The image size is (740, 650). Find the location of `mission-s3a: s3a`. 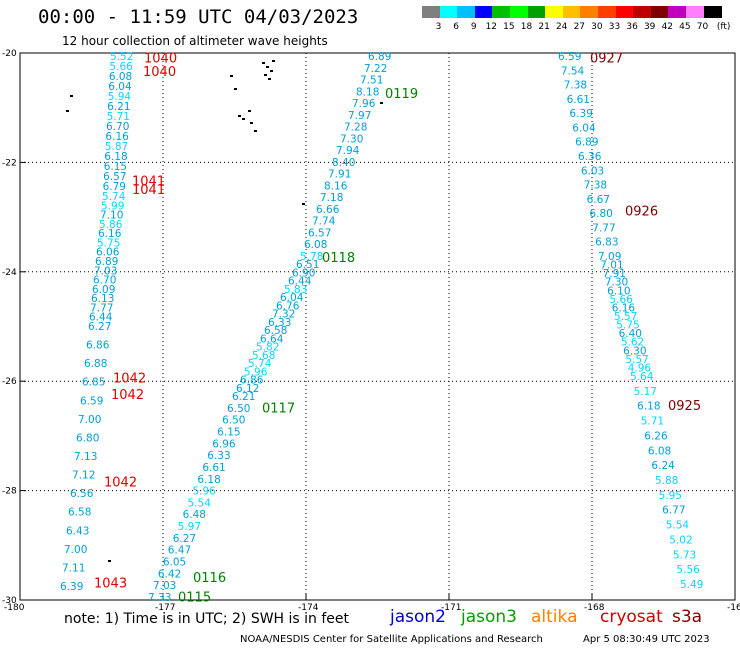

mission-s3a: s3a is located at coordinates (687, 617).